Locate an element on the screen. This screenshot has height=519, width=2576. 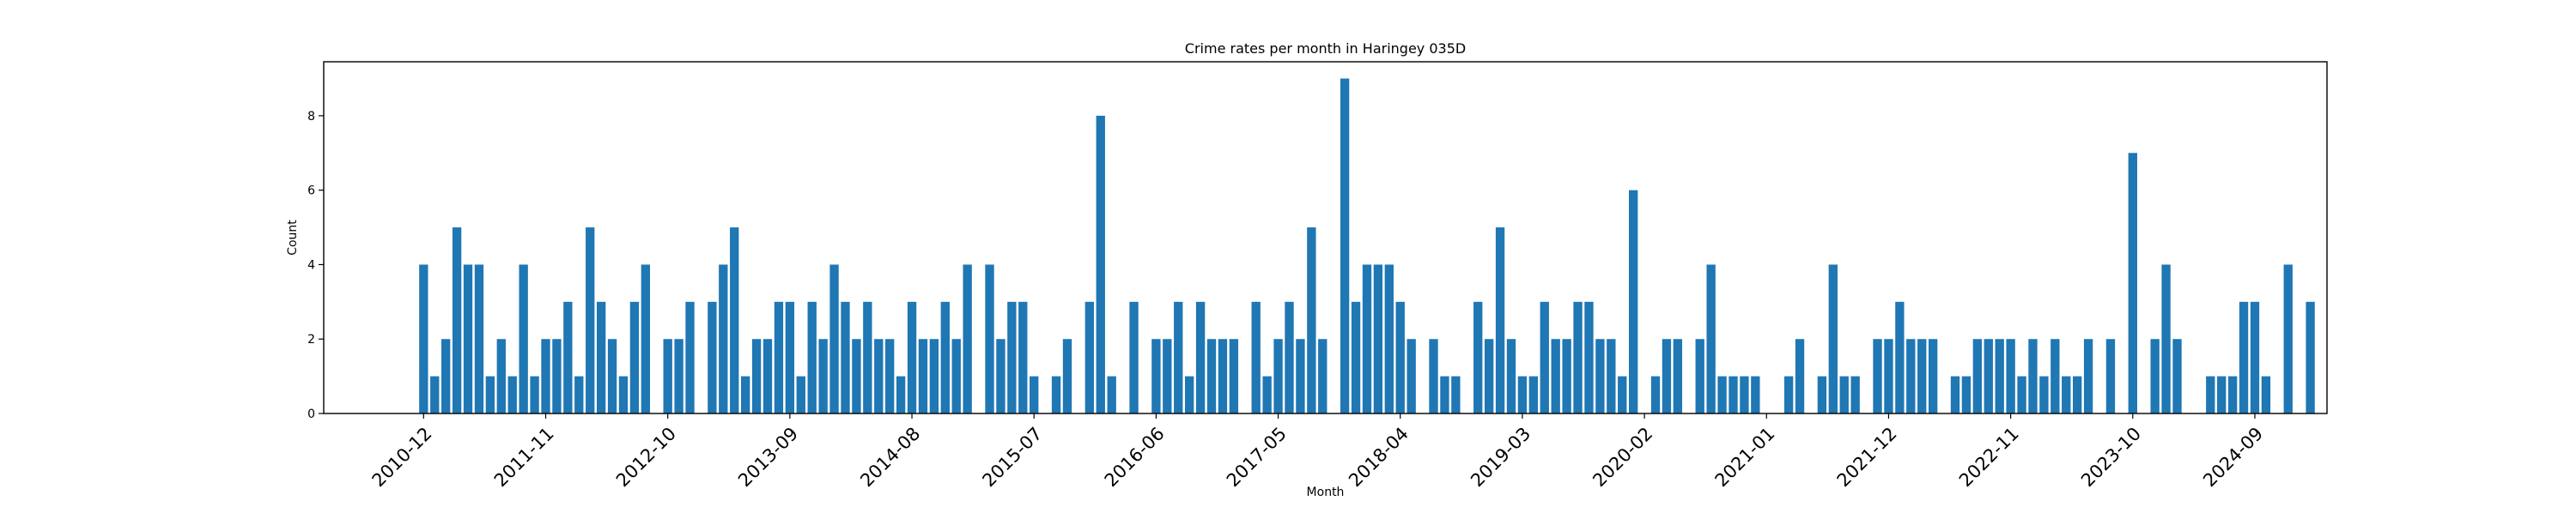
y-axis-label: Count is located at coordinates (293, 238).